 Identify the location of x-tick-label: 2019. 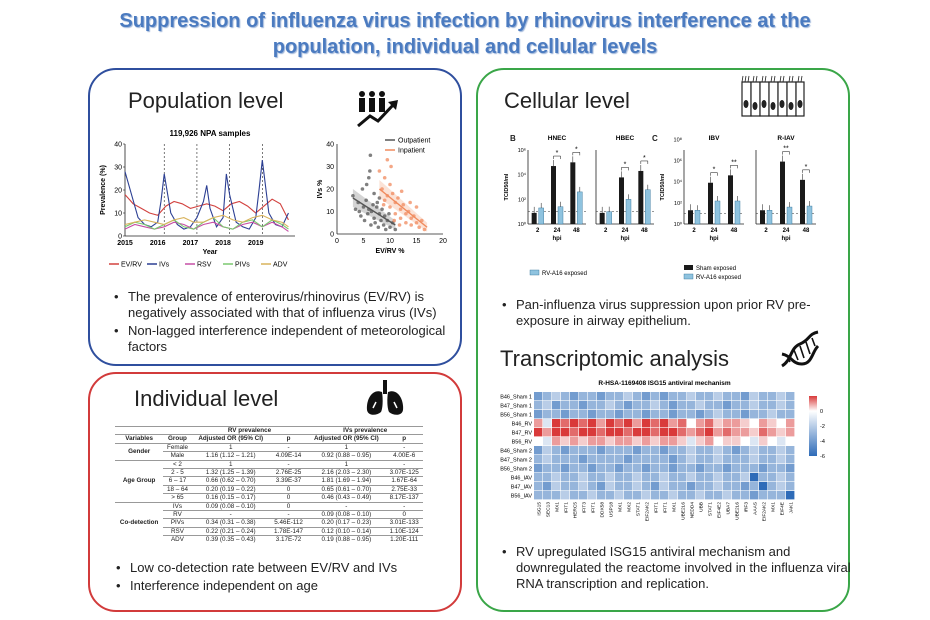
(256, 243).